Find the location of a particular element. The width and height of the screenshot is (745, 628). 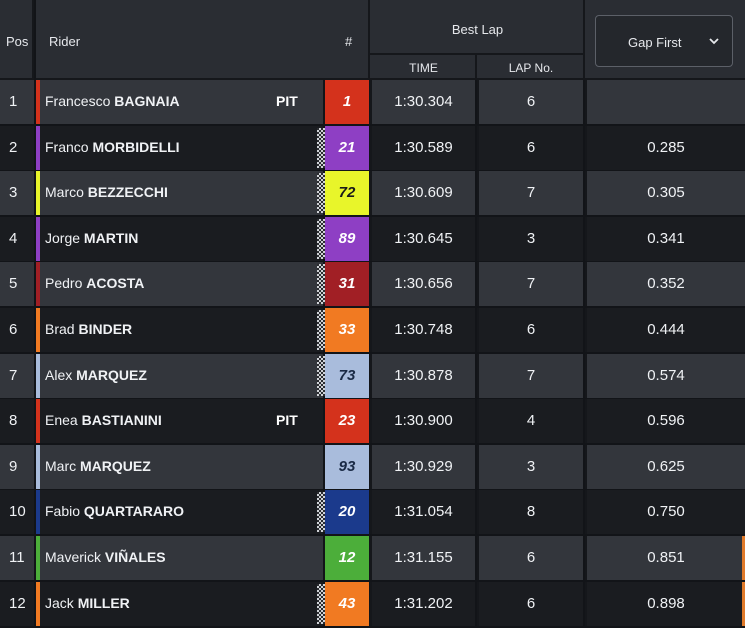

standings-row: 9 Marc MARQUEZ 93 1:30.929 3 0.625 is located at coordinates (372, 467).